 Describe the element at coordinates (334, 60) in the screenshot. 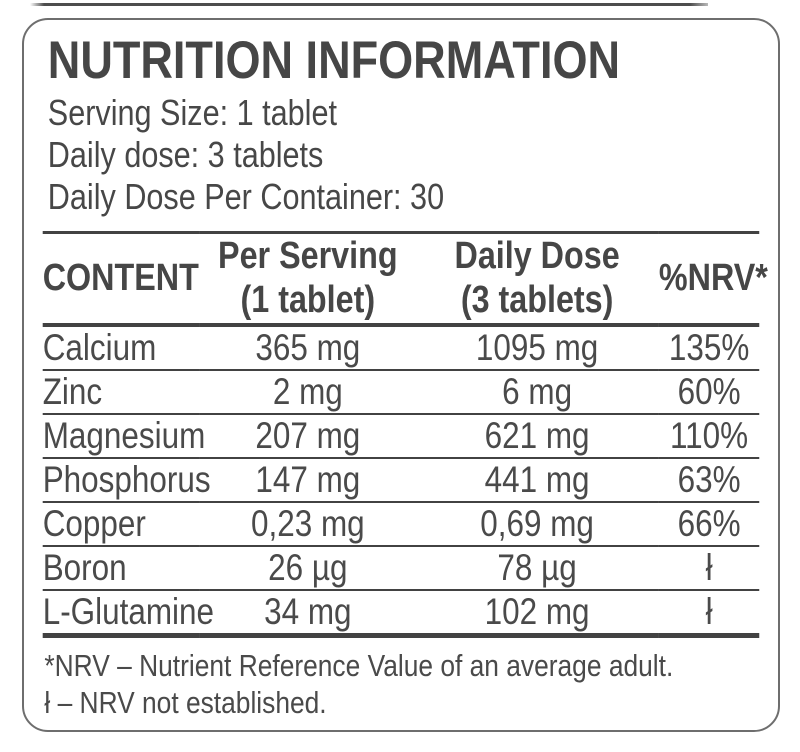

I see `page-title: NUTRITION INFORMATION` at that location.